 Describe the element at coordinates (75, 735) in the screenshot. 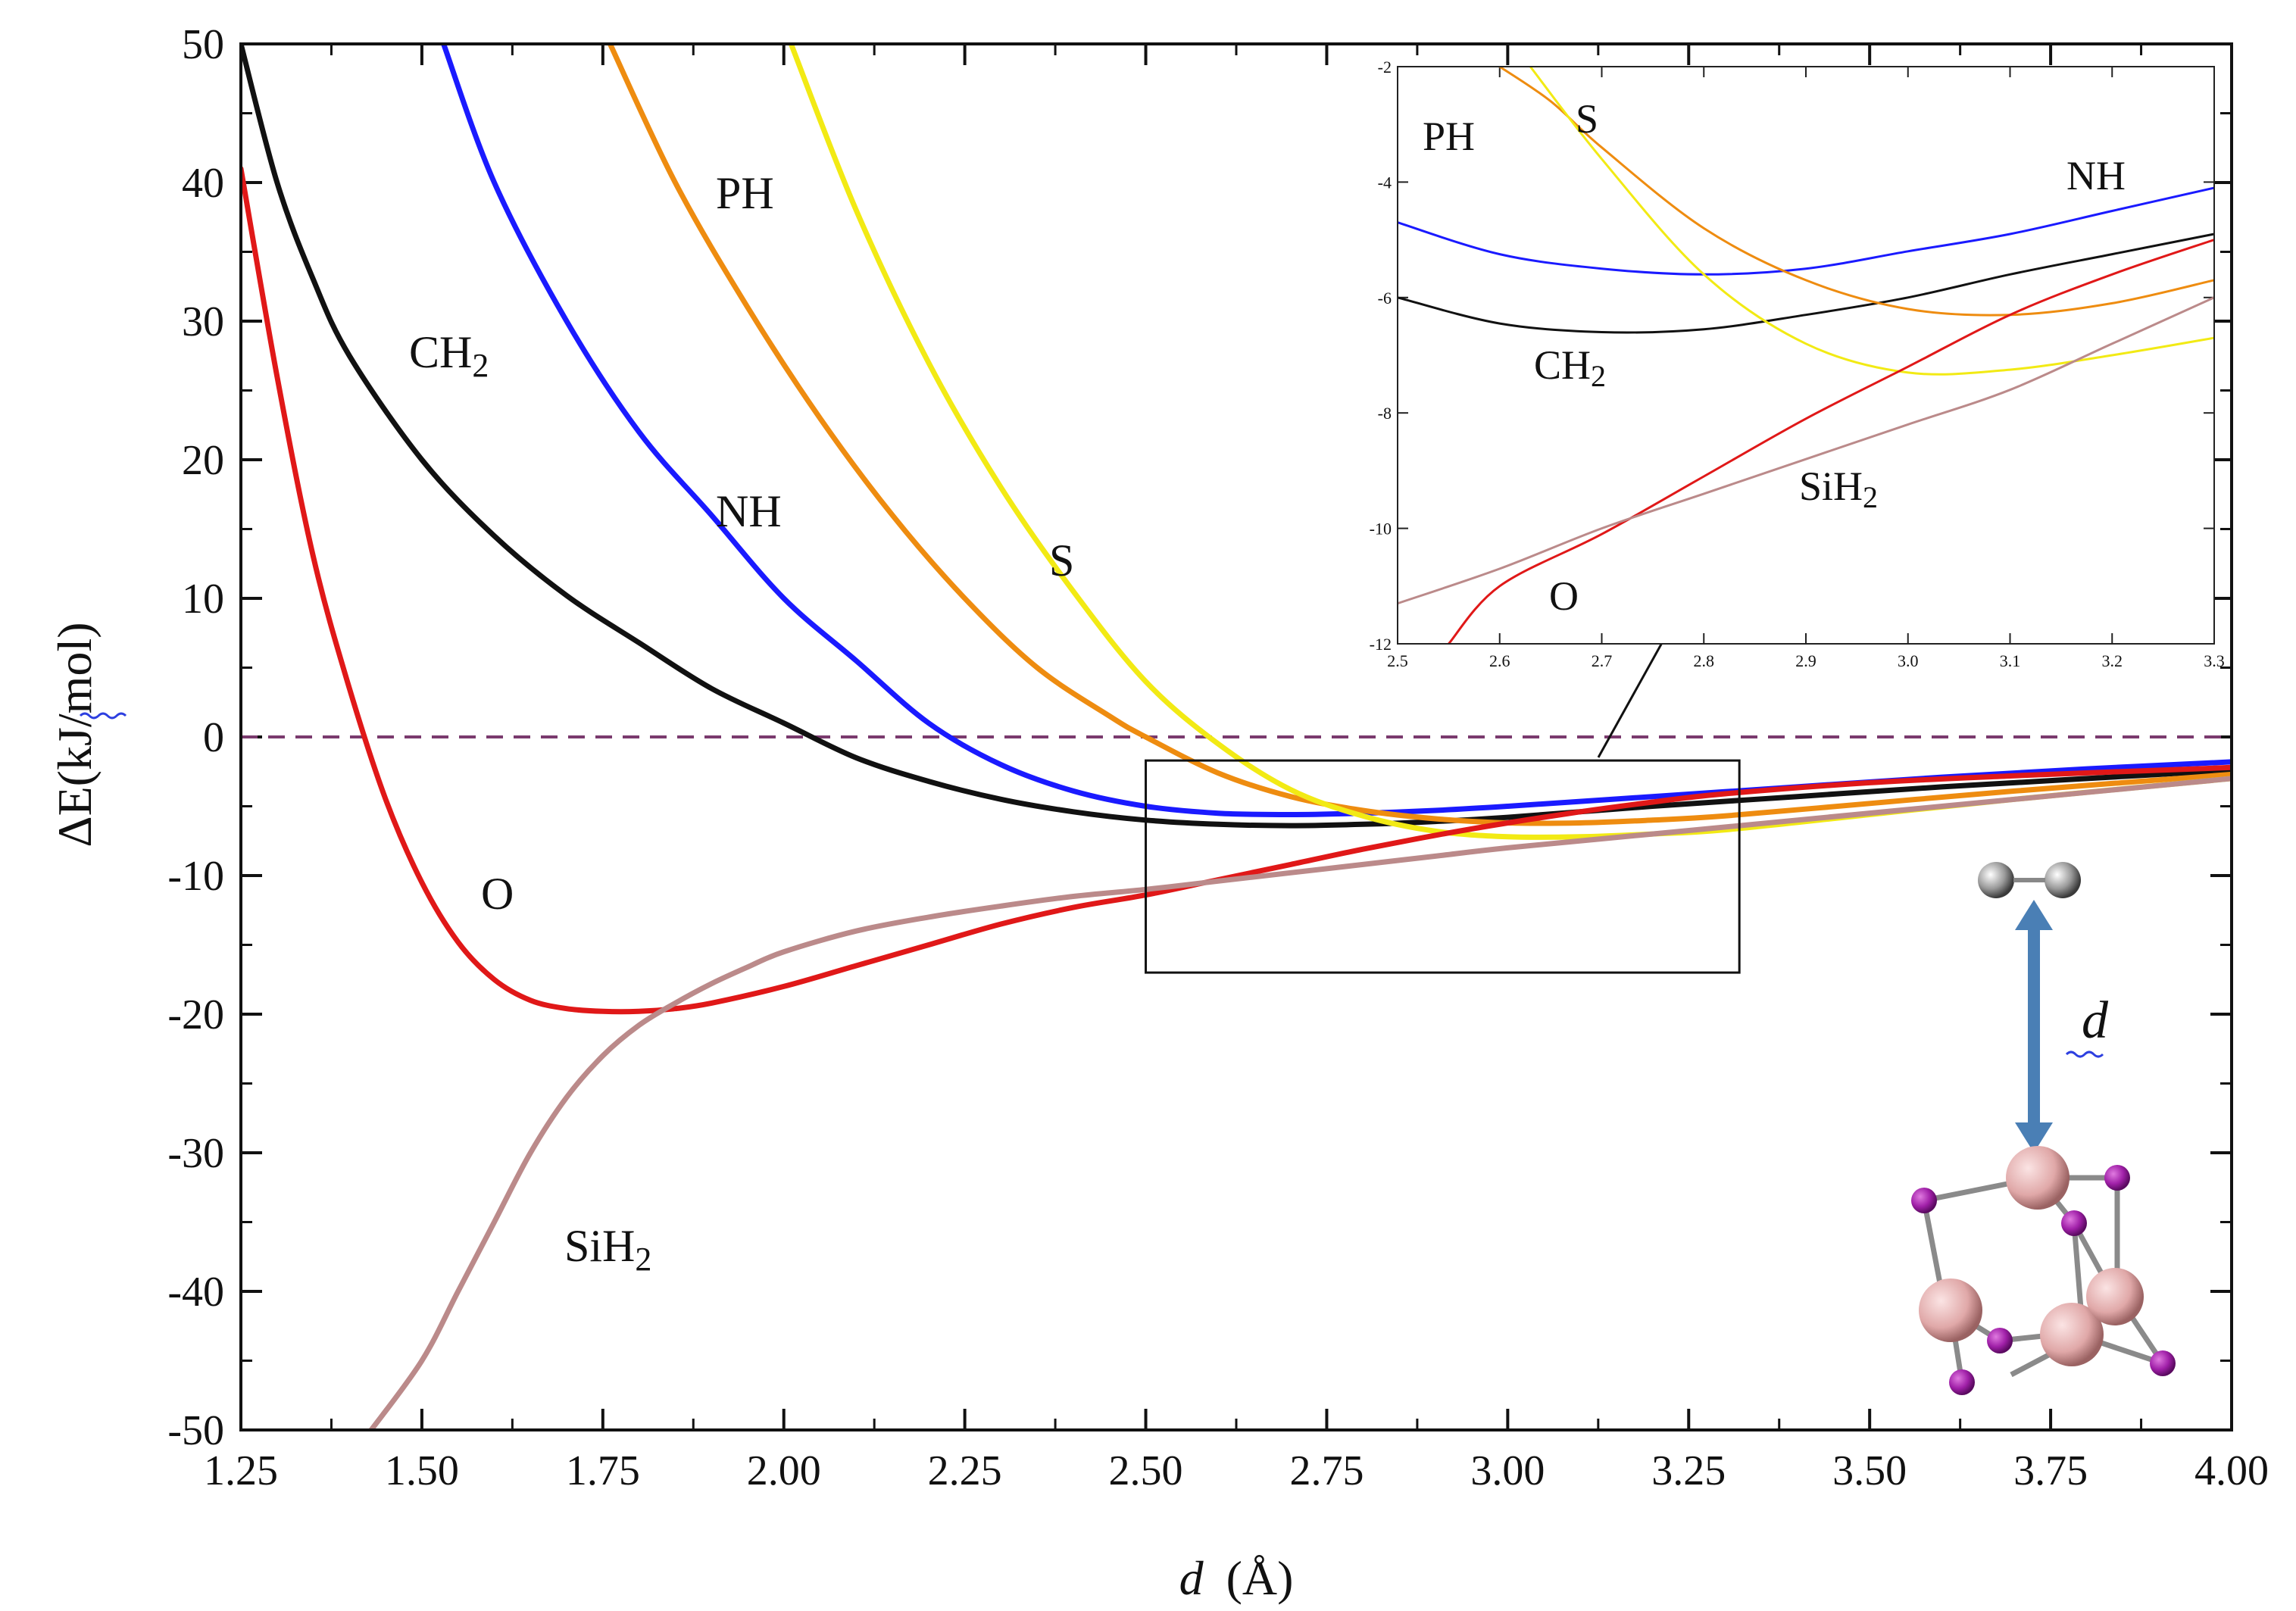

I see `y-axis-title: ΔE(kJ/mol)` at that location.